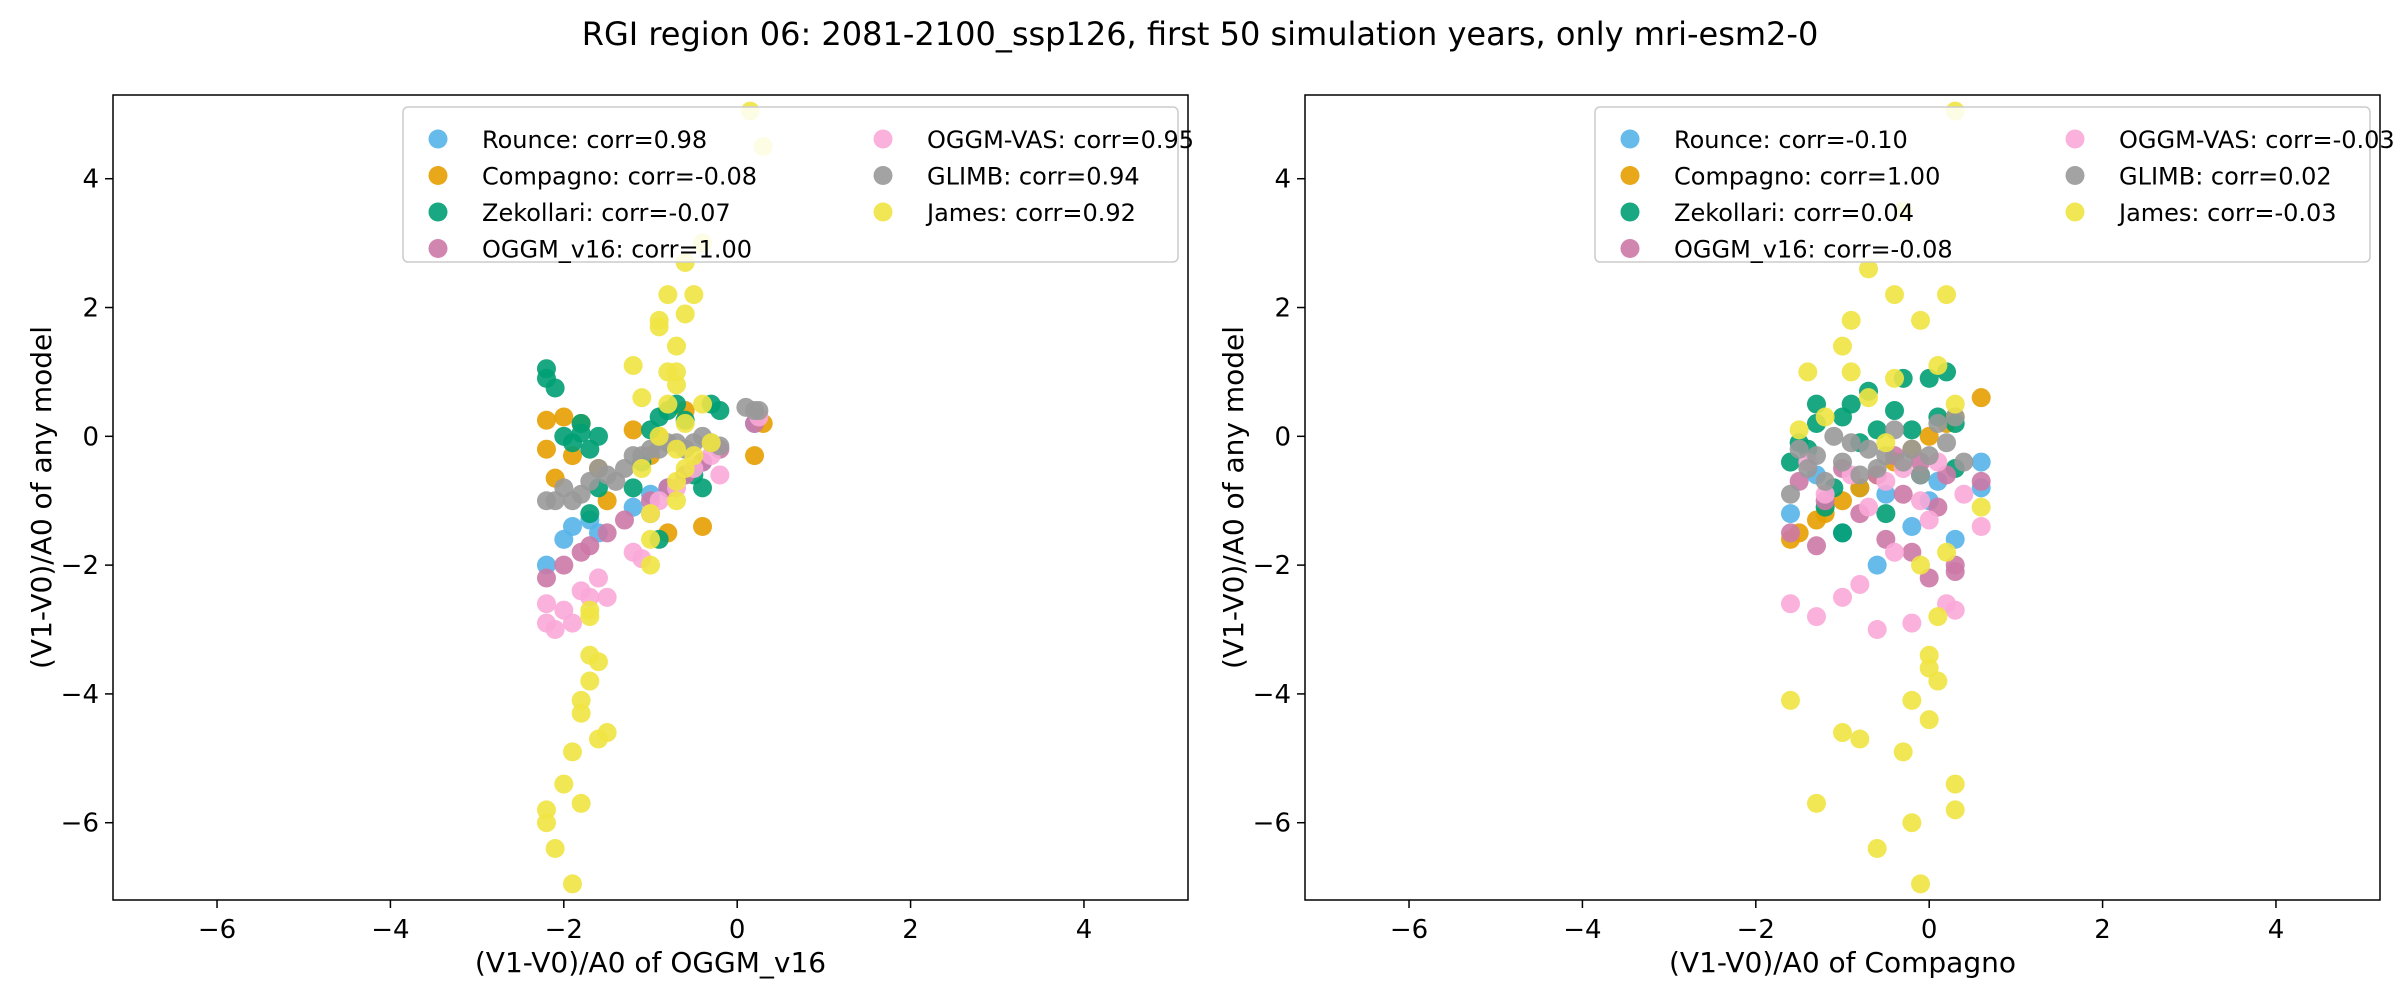  I want to click on y-tick-label: −4, so click(80, 695).